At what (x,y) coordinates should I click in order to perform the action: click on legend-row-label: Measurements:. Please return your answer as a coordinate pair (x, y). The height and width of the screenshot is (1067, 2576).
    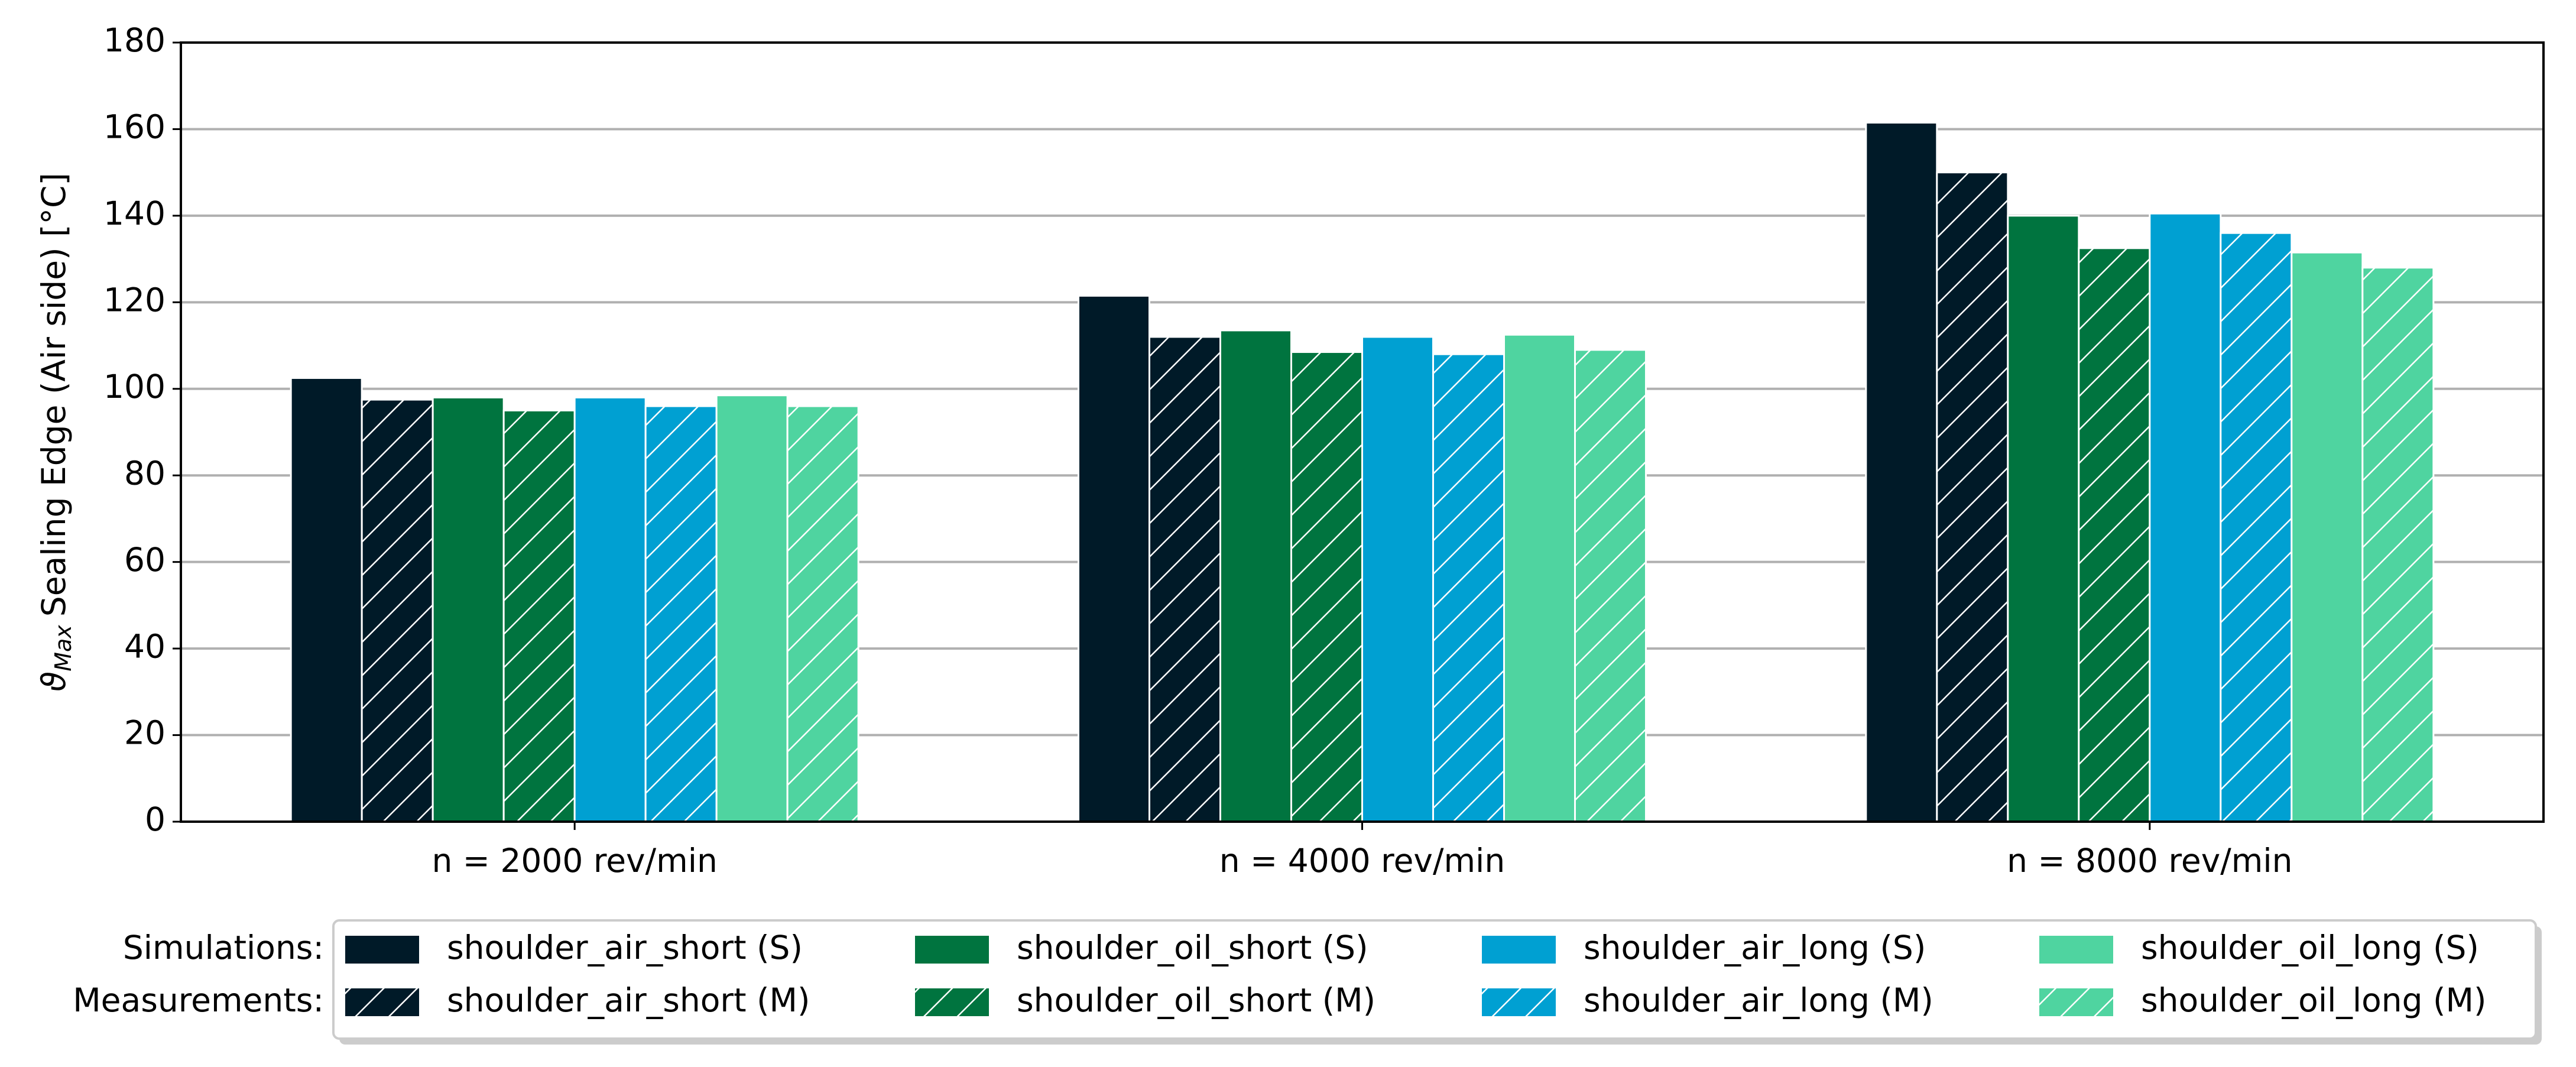
    Looking at the image, I should click on (198, 1000).